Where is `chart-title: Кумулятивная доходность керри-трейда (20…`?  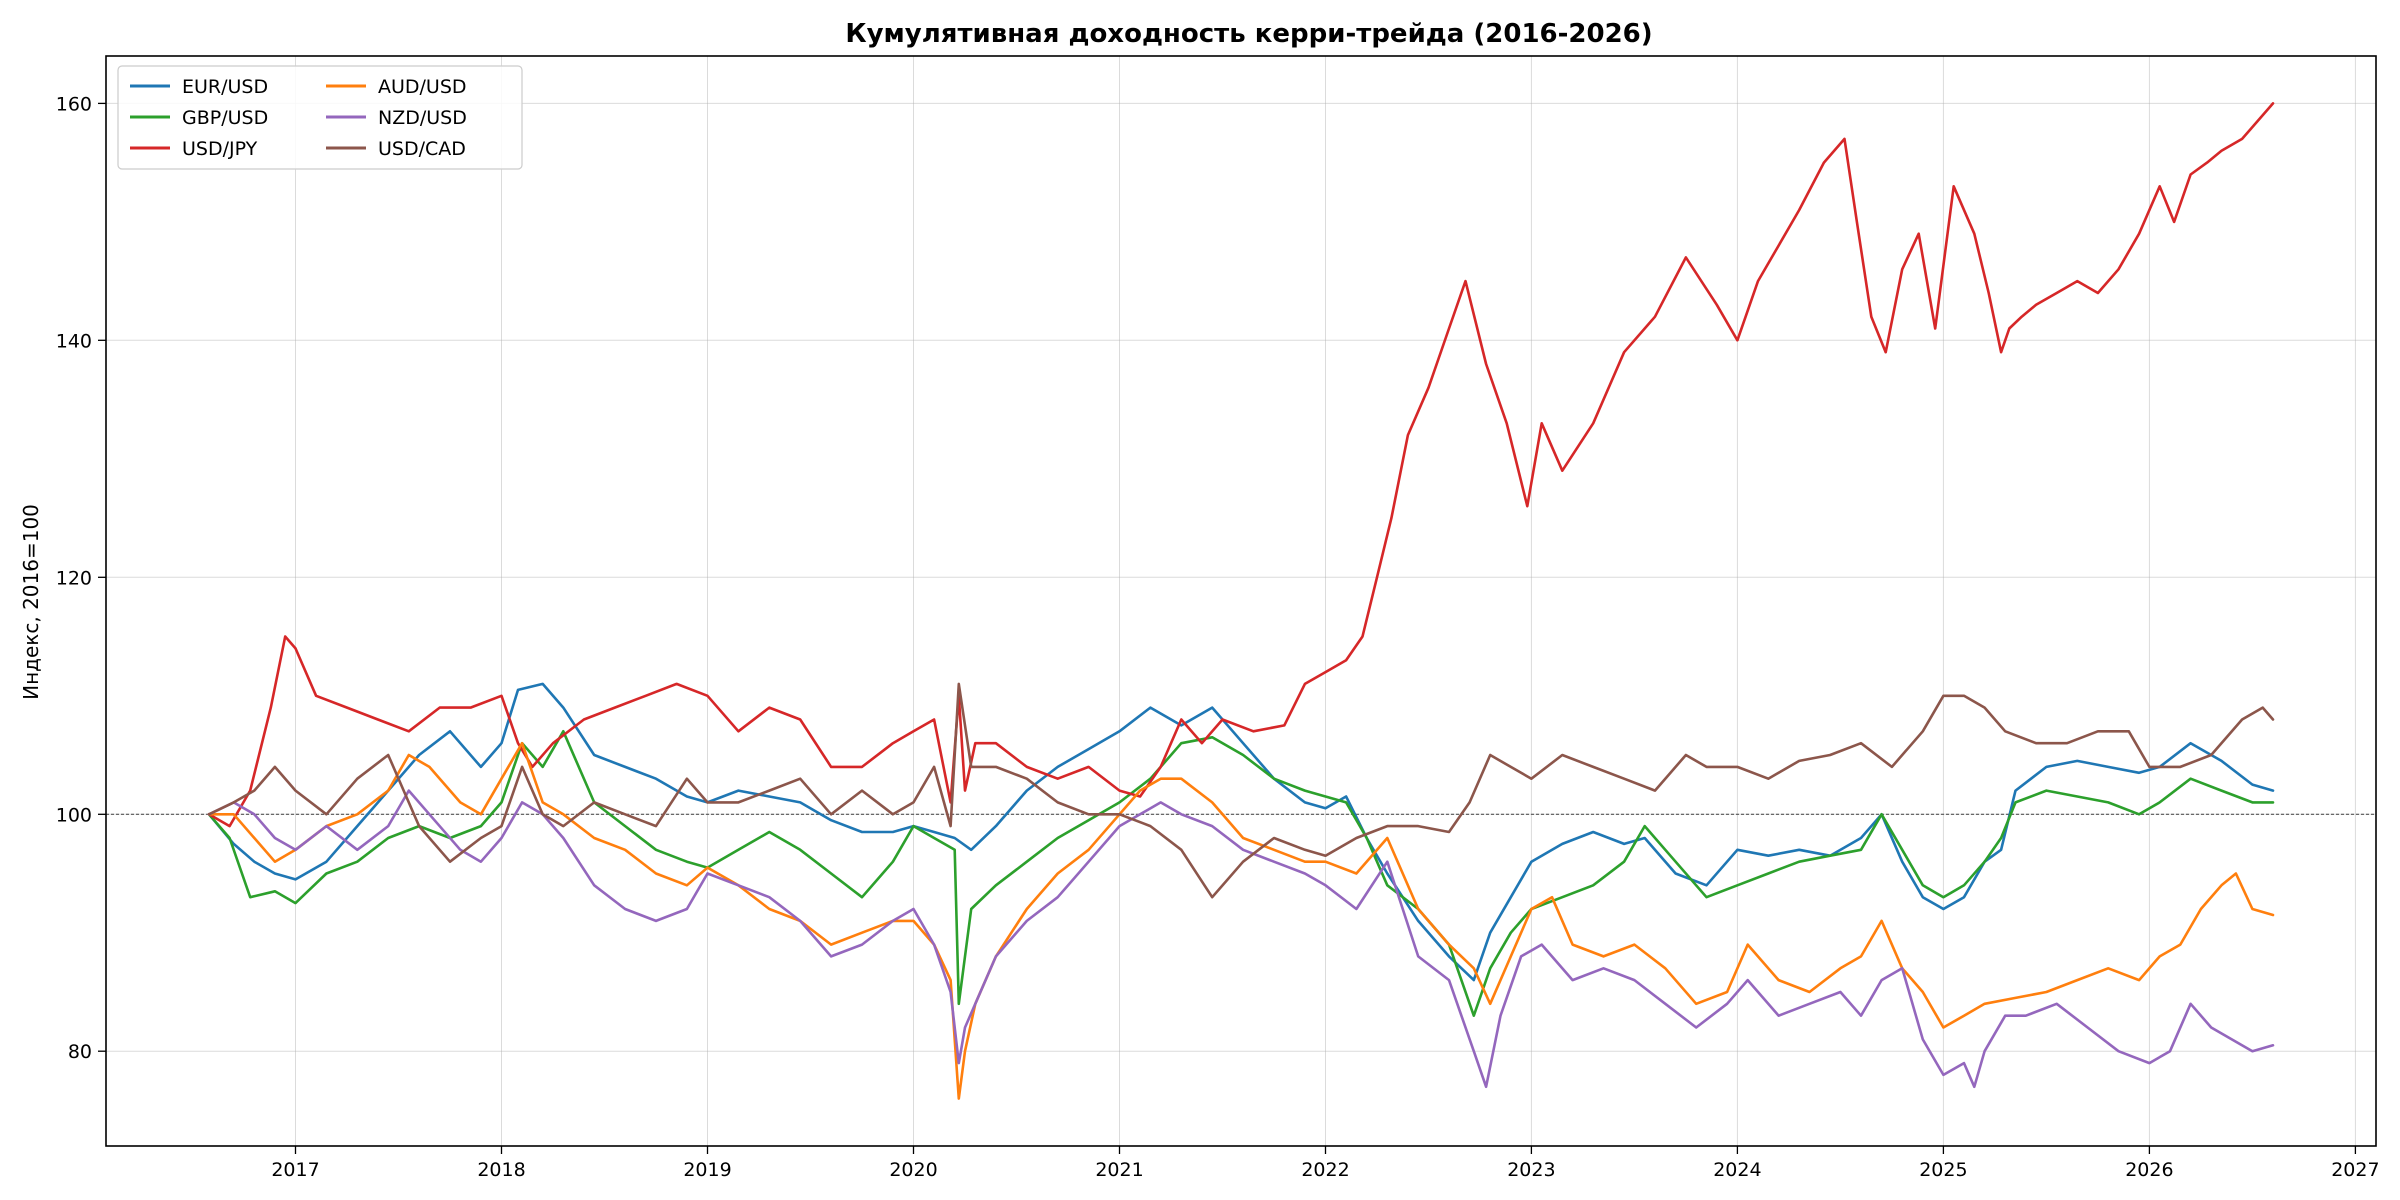 chart-title: Кумулятивная доходность керри-трейда (20… is located at coordinates (1248, 34).